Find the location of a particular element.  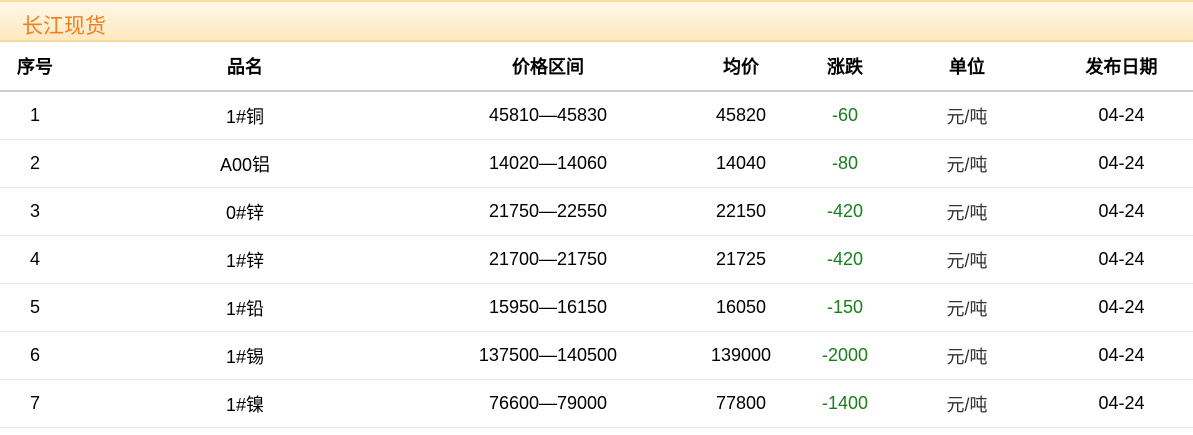

price-range: 45810—45830 is located at coordinates (548, 115).